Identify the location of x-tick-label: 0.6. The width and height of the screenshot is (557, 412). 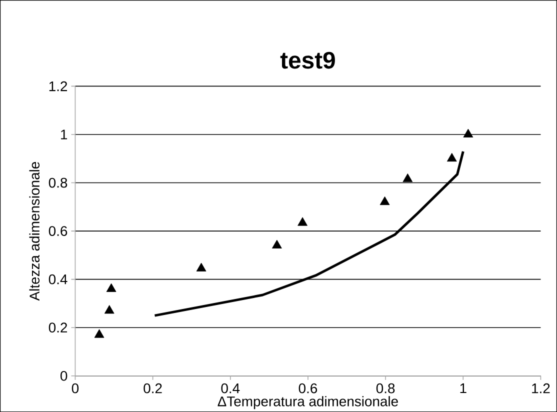
(308, 388).